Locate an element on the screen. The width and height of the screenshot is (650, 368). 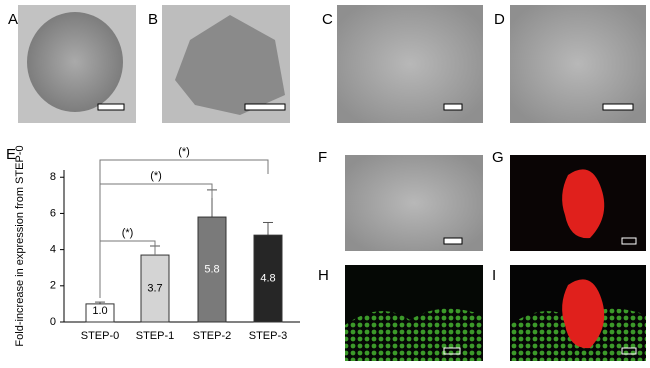
panel-f-image is located at coordinates (414, 203).